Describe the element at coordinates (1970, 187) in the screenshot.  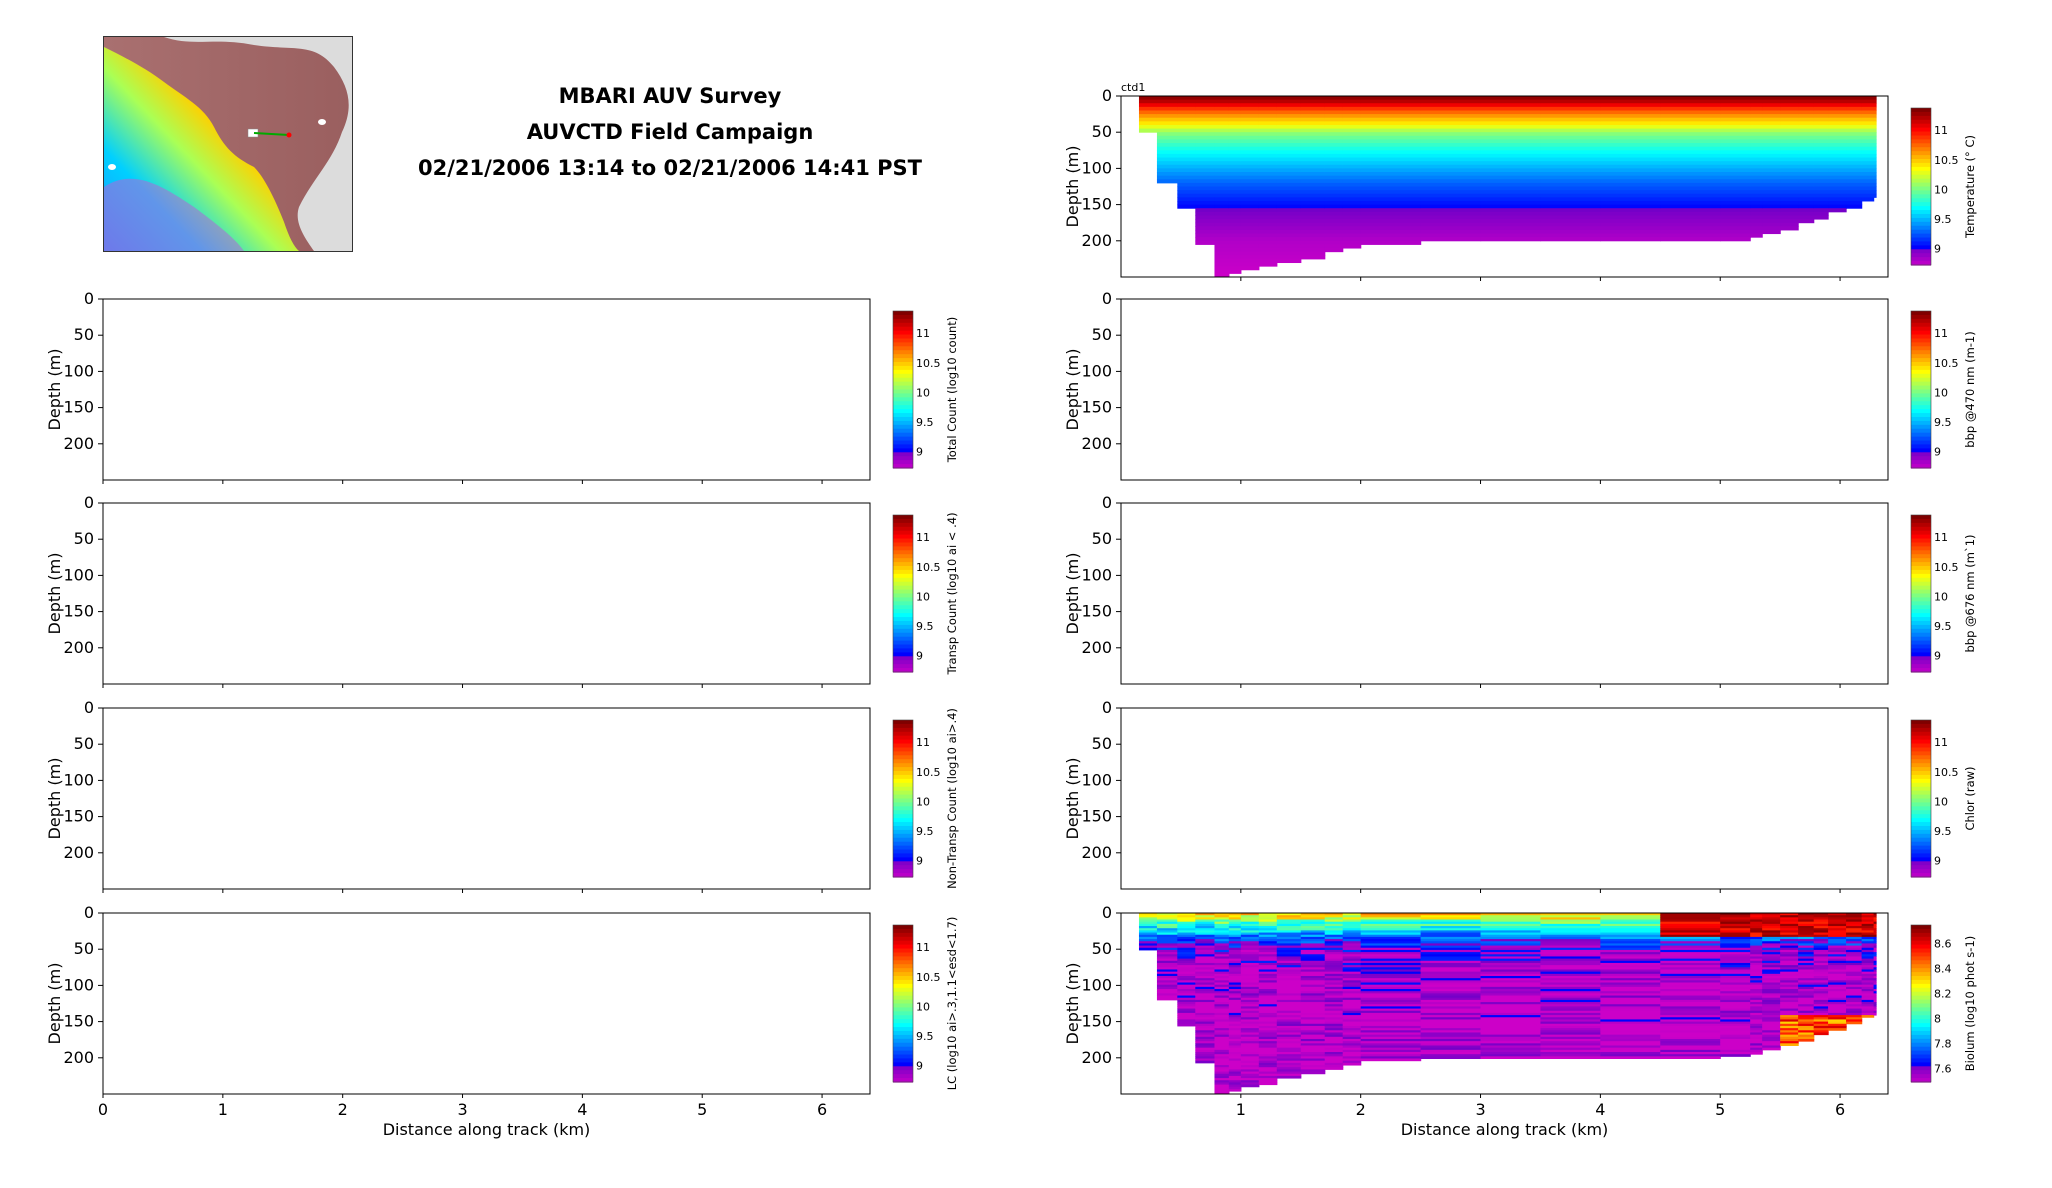
I see `colorbar-label: Temperature (° C)` at that location.